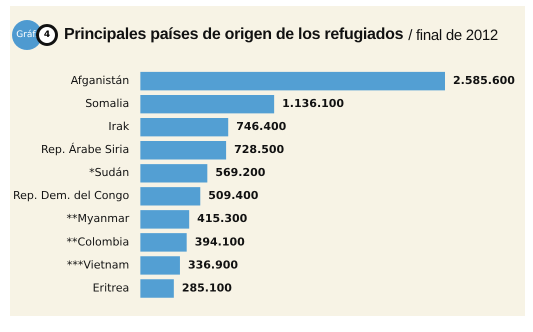 The width and height of the screenshot is (533, 332). What do you see at coordinates (47, 35) in the screenshot?
I see `text: 4` at bounding box center [47, 35].